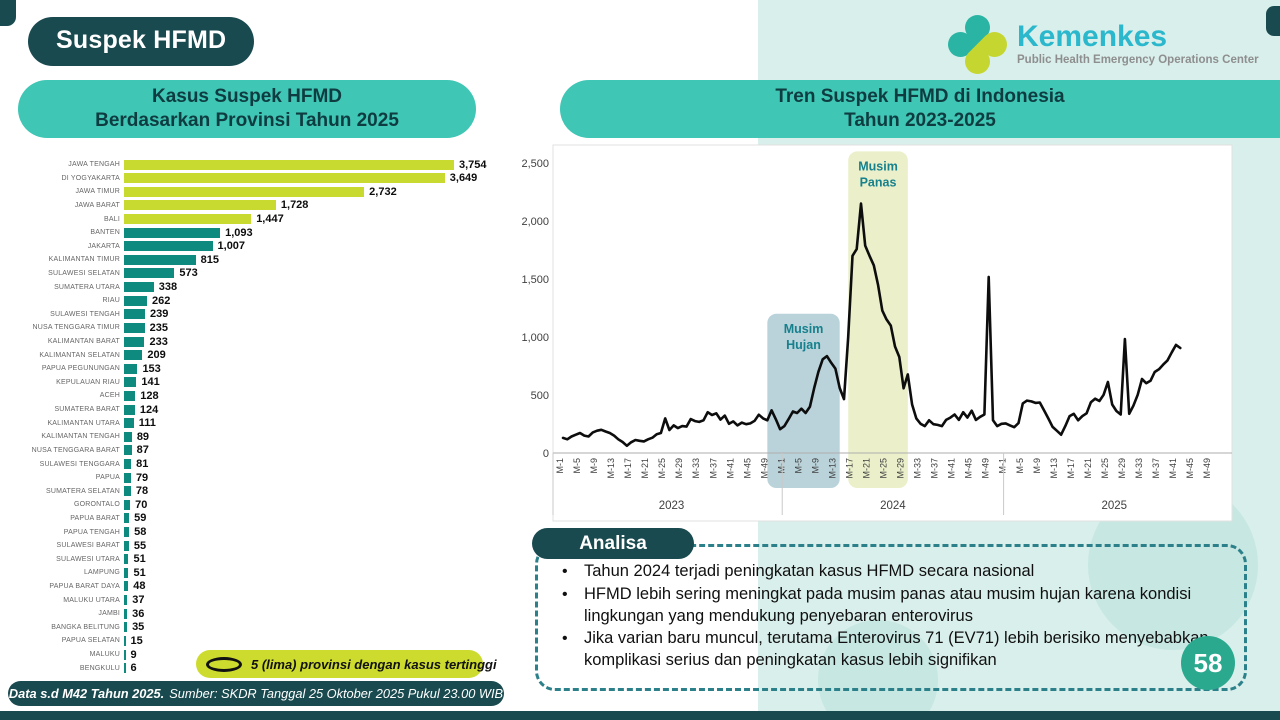 Image resolution: width=1280 pixels, height=720 pixels. I want to click on bar-value: 338, so click(168, 287).